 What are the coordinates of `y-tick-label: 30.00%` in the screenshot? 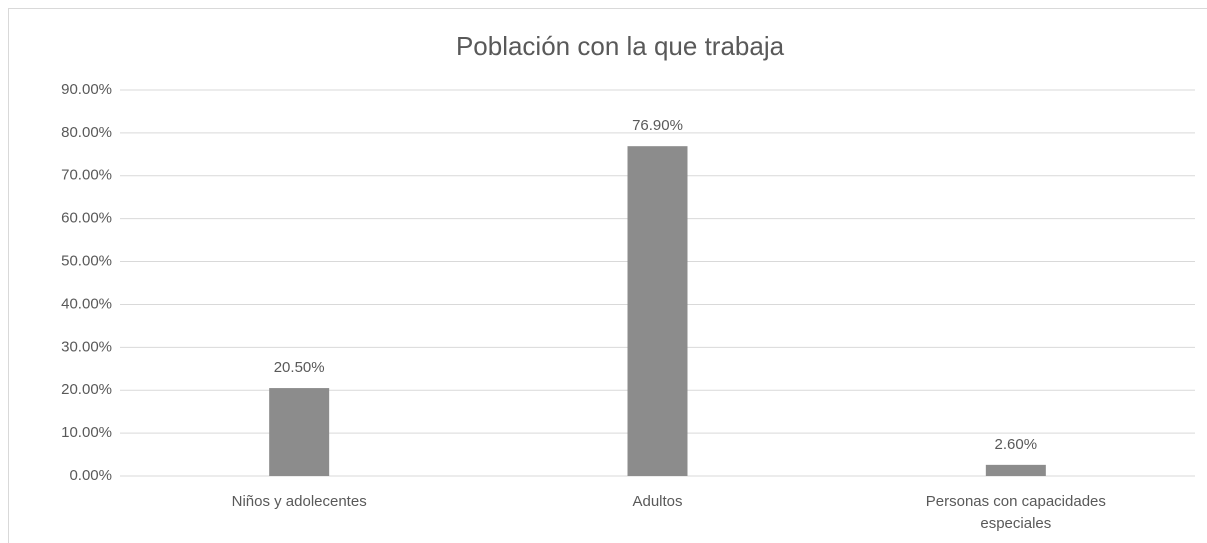 It's located at (86, 346).